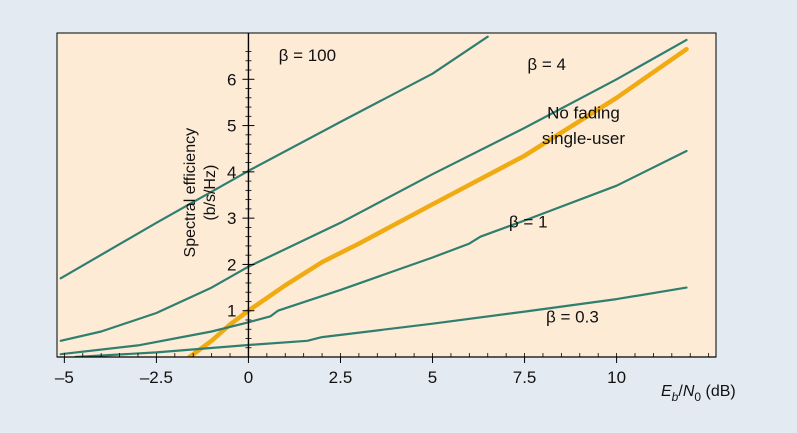  I want to click on x-tick-label: –5, so click(64, 377).